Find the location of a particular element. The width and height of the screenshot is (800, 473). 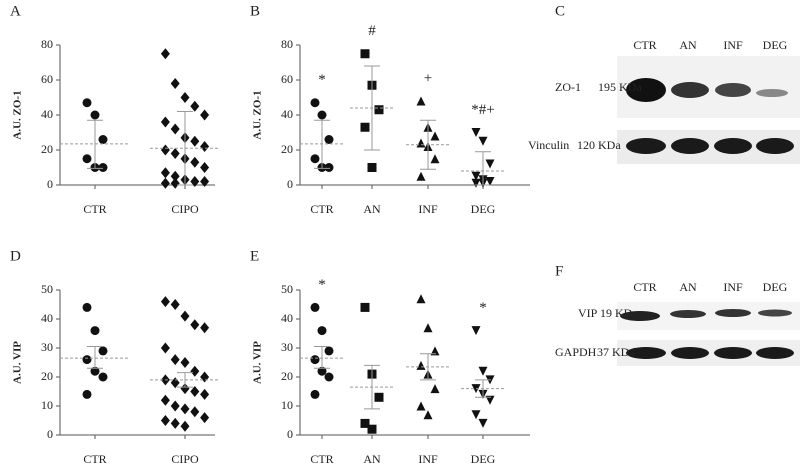

significance-mark: *#+ is located at coordinates (482, 110).